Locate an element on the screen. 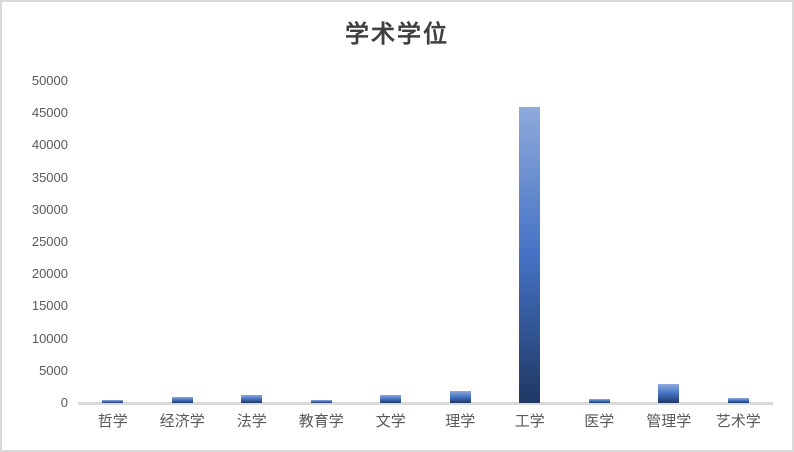 Image resolution: width=794 pixels, height=452 pixels. y-tick-label: 35000 is located at coordinates (49, 177).